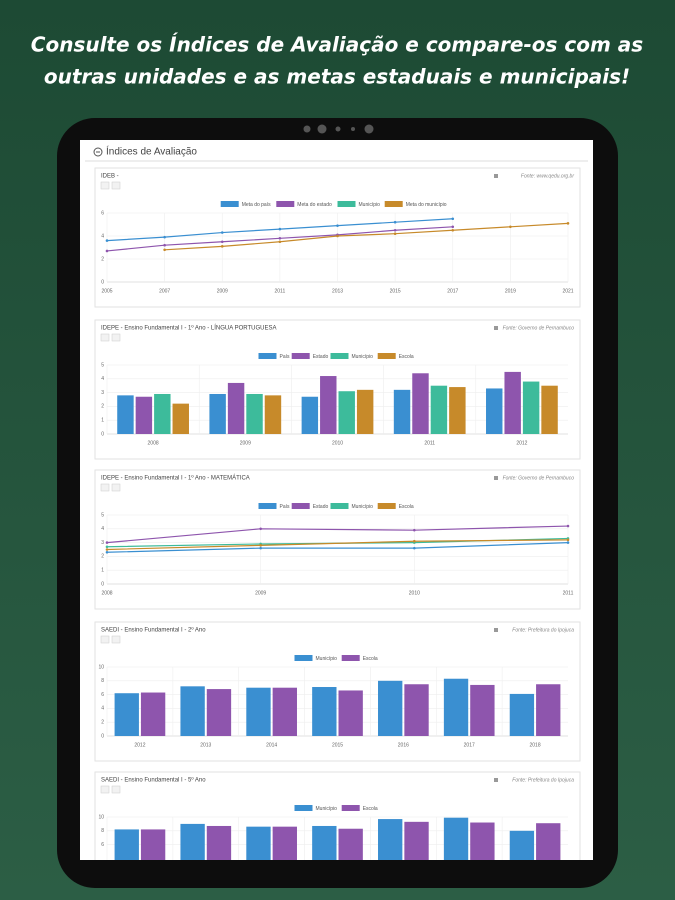 The image size is (675, 900). I want to click on x-tick-label: 2013, so click(337, 291).